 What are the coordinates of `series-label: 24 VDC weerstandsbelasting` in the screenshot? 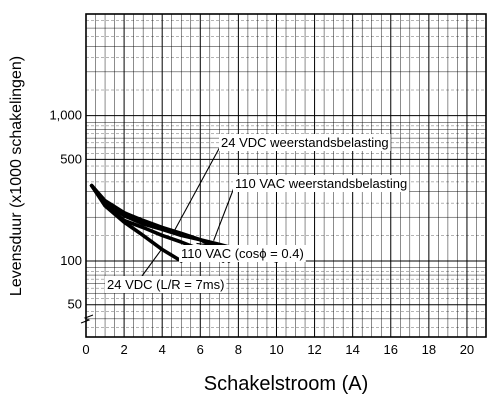 It's located at (305, 142).